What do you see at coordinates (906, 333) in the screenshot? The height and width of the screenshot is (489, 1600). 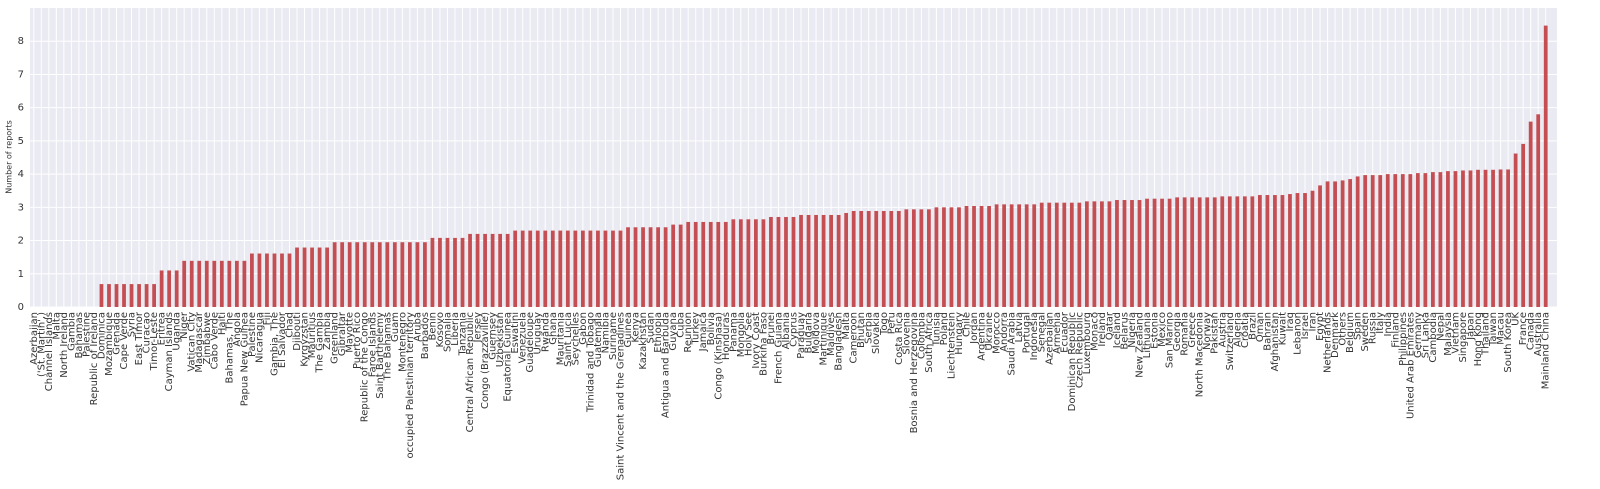 I see `x-tick-label: Slovenia` at bounding box center [906, 333].